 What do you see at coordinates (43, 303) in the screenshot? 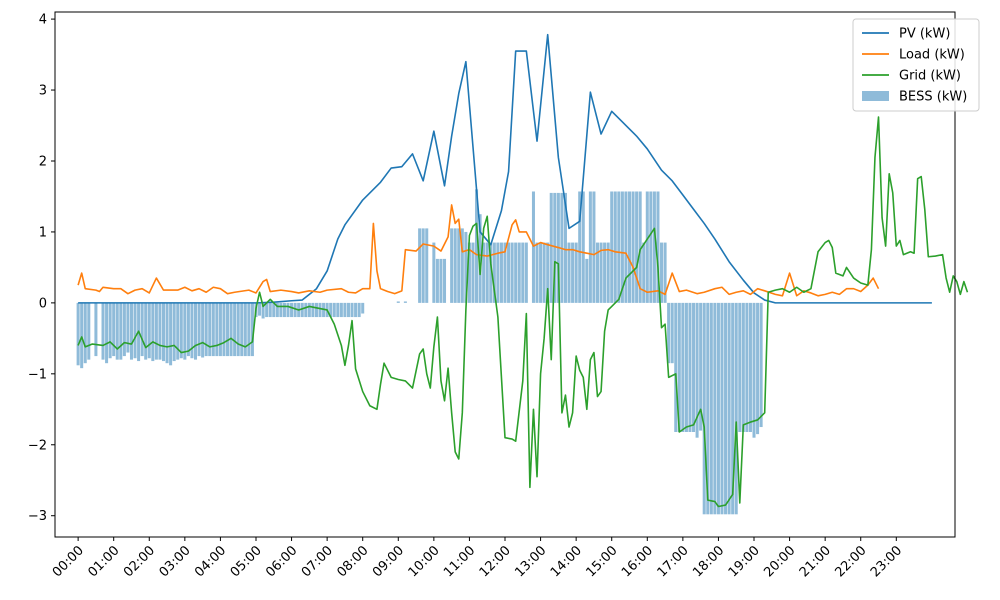
I see `y-tick-label: 0` at bounding box center [43, 303].